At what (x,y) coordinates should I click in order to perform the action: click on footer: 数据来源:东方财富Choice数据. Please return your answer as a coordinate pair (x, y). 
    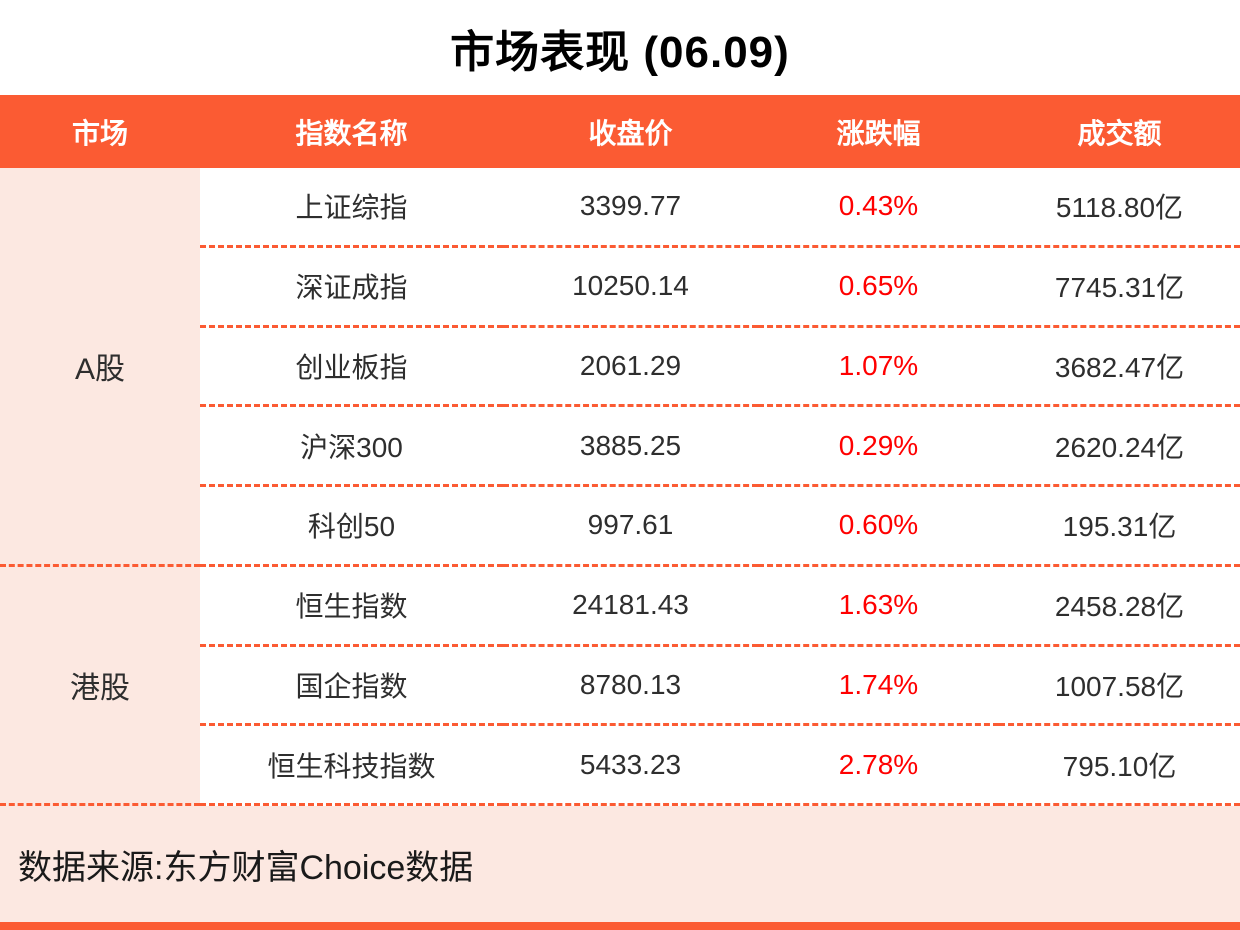
    Looking at the image, I should click on (620, 864).